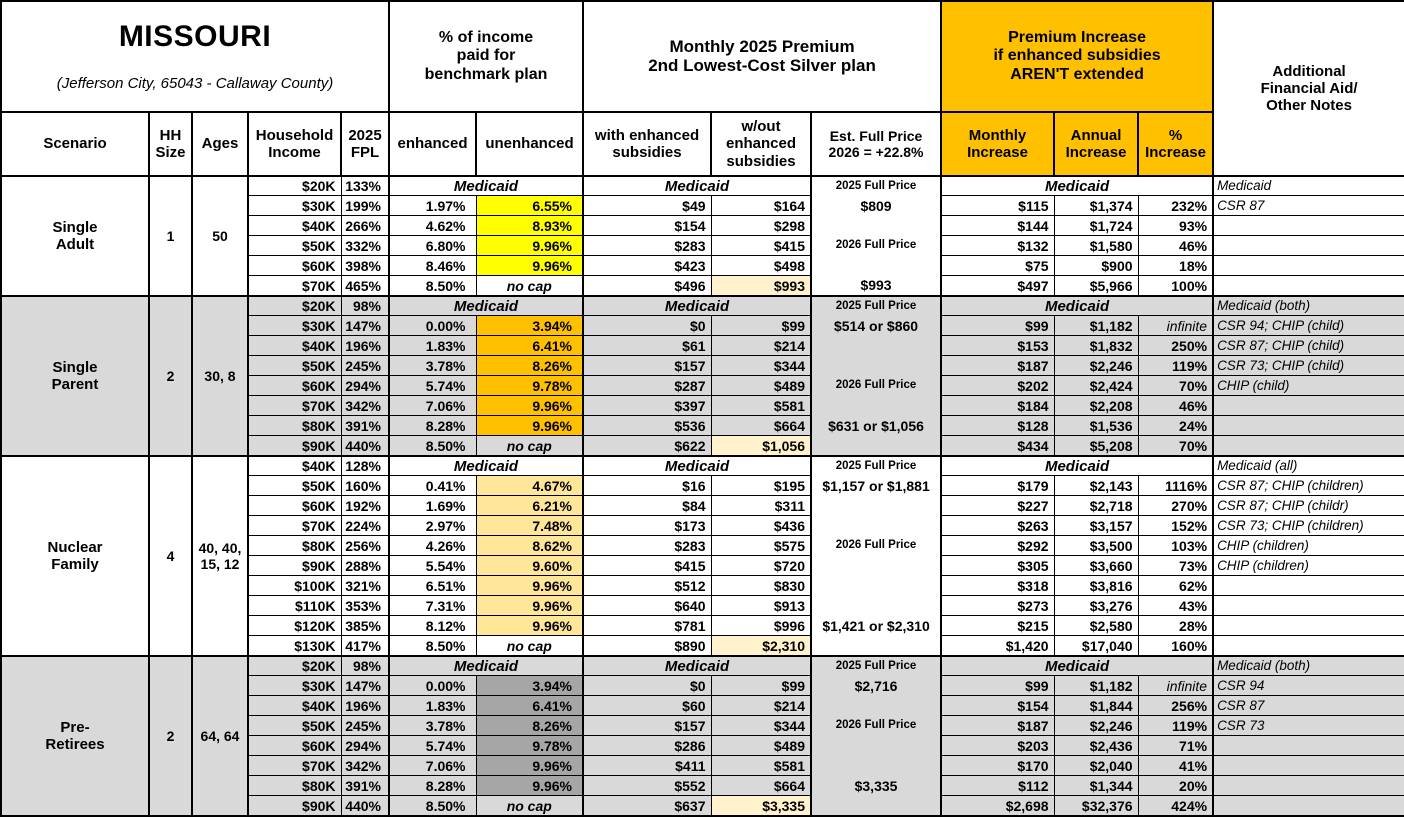  I want to click on cell-enhanced-pct: 6.51%, so click(432, 586).